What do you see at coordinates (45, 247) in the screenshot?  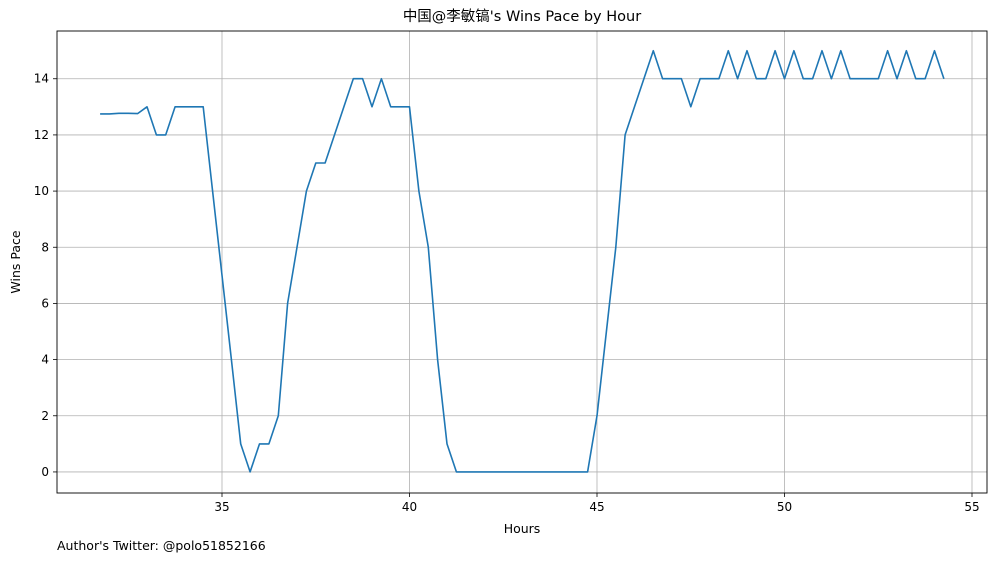 I see `y-tick-label: 8` at bounding box center [45, 247].